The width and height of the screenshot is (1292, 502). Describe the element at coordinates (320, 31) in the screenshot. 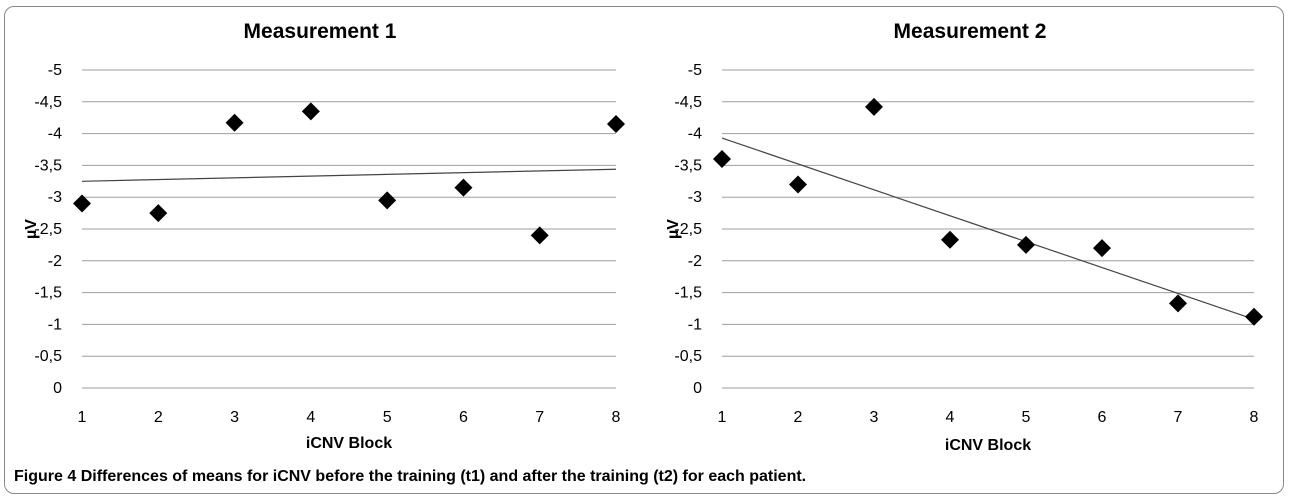

I see `chart-title: Measurement 1` at that location.